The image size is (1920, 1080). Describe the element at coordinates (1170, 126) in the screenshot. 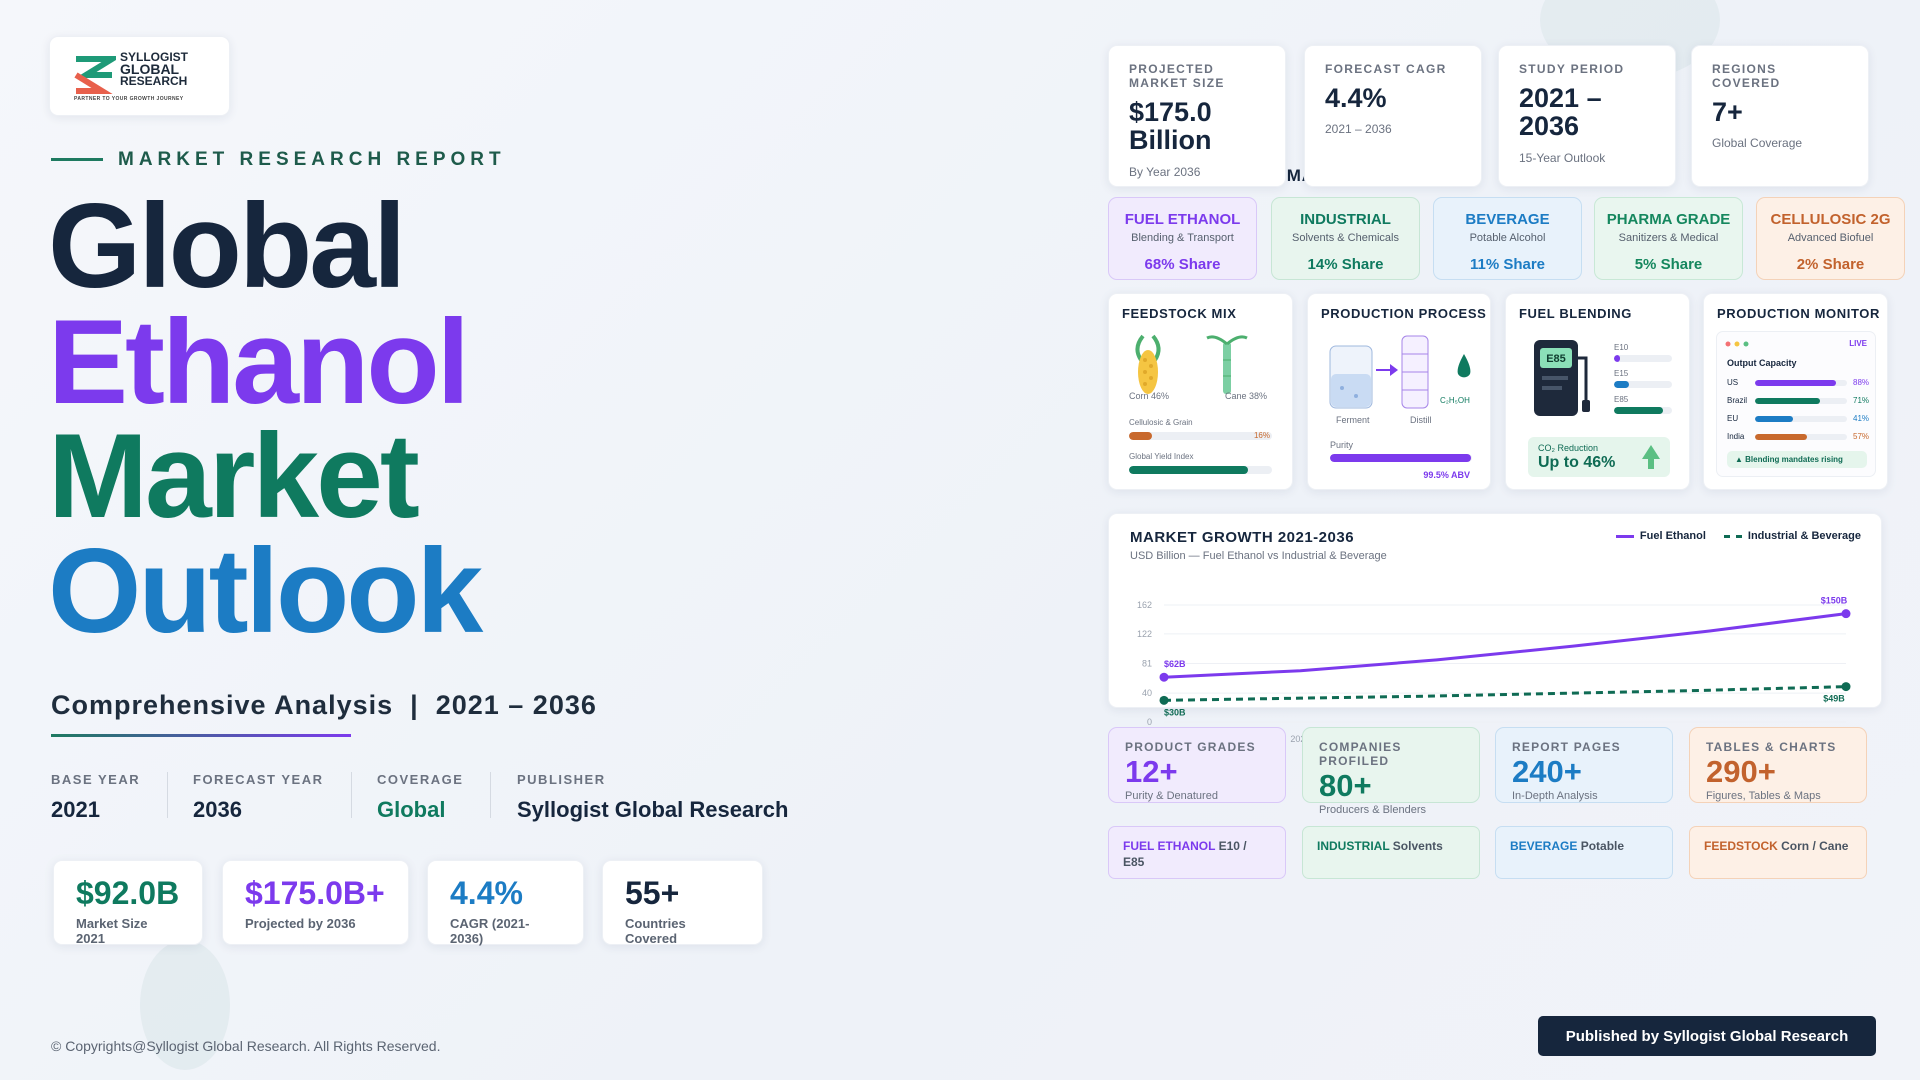

I see `kpi-value: $175.0 Billion` at that location.